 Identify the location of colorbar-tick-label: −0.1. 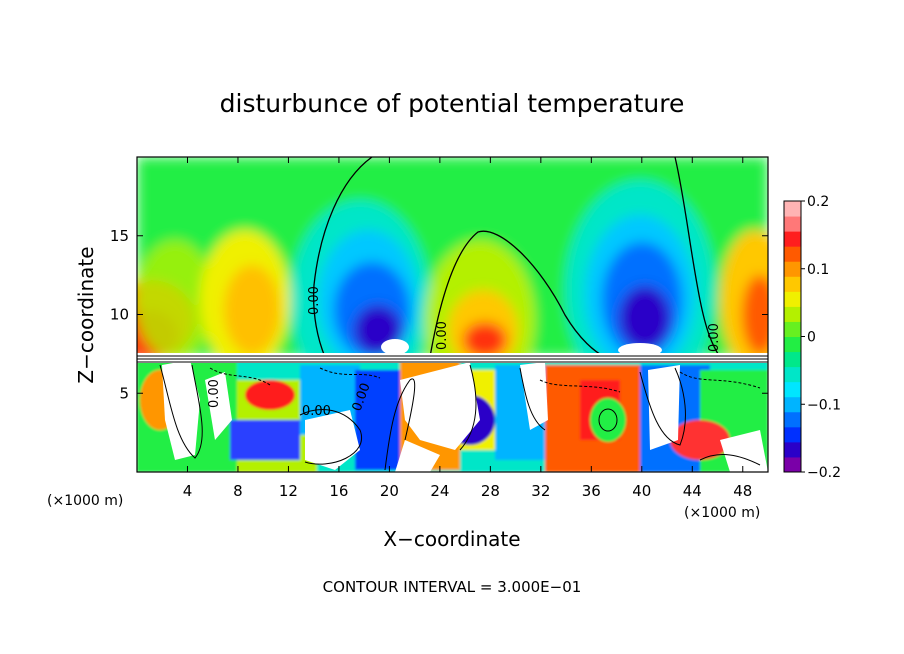
(824, 405).